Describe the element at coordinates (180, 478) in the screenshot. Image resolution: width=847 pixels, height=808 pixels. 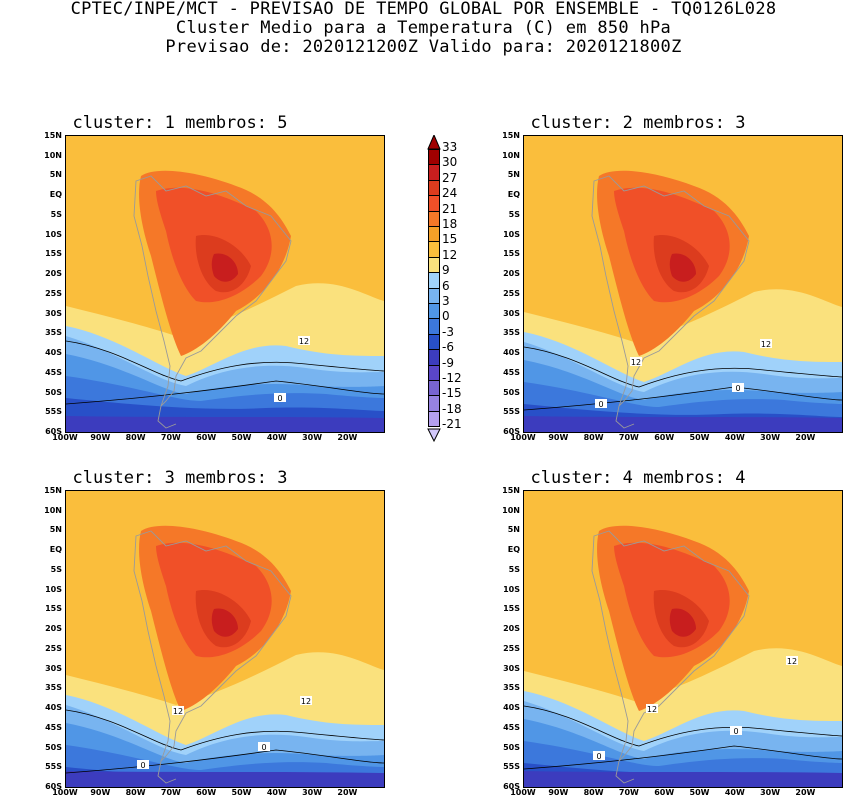
I see `panel-title: cluster: 3 membros: 3` at that location.